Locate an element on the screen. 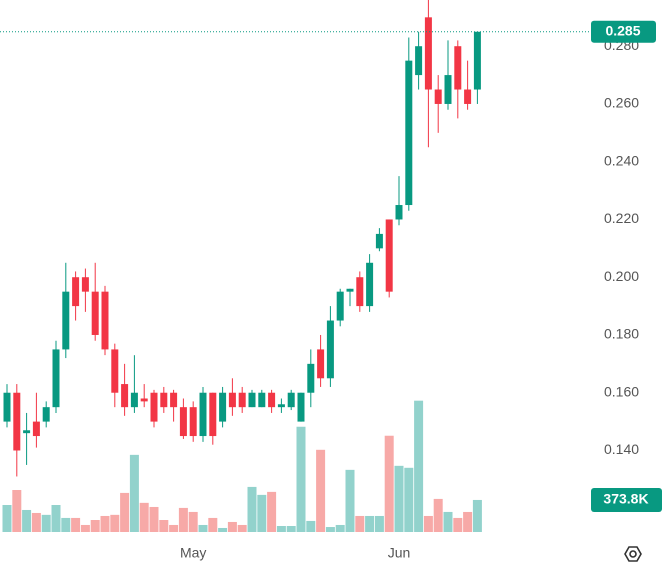  volume-tag is located at coordinates (626, 499).